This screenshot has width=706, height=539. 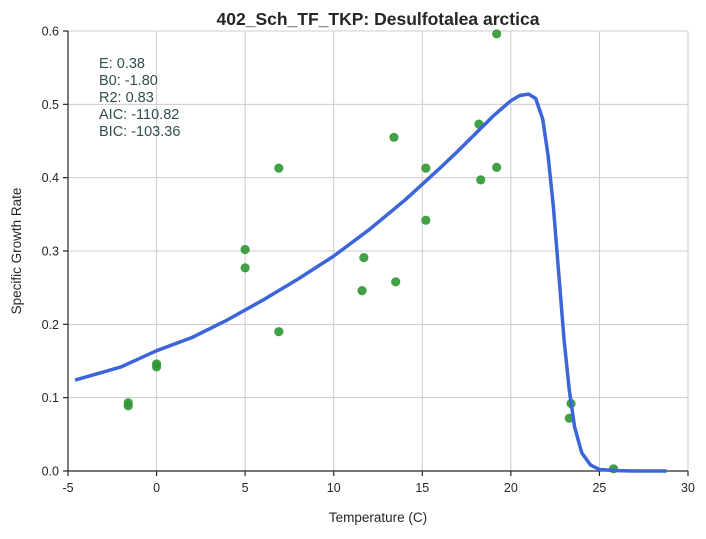 What do you see at coordinates (50, 325) in the screenshot?
I see `y-tick-label: 0.2` at bounding box center [50, 325].